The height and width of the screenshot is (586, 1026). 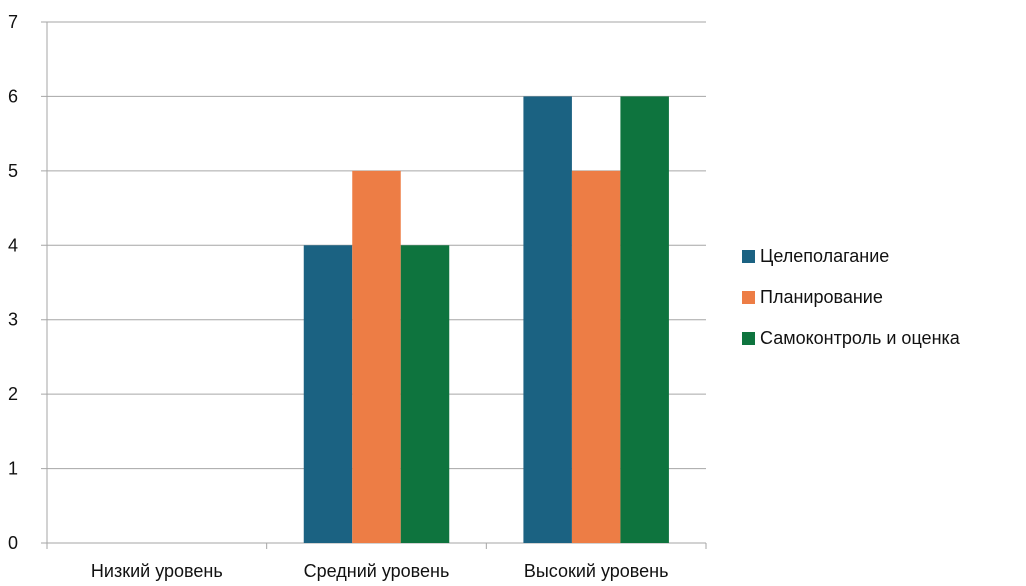 I want to click on legend-item: Планирование, so click(x=812, y=297).